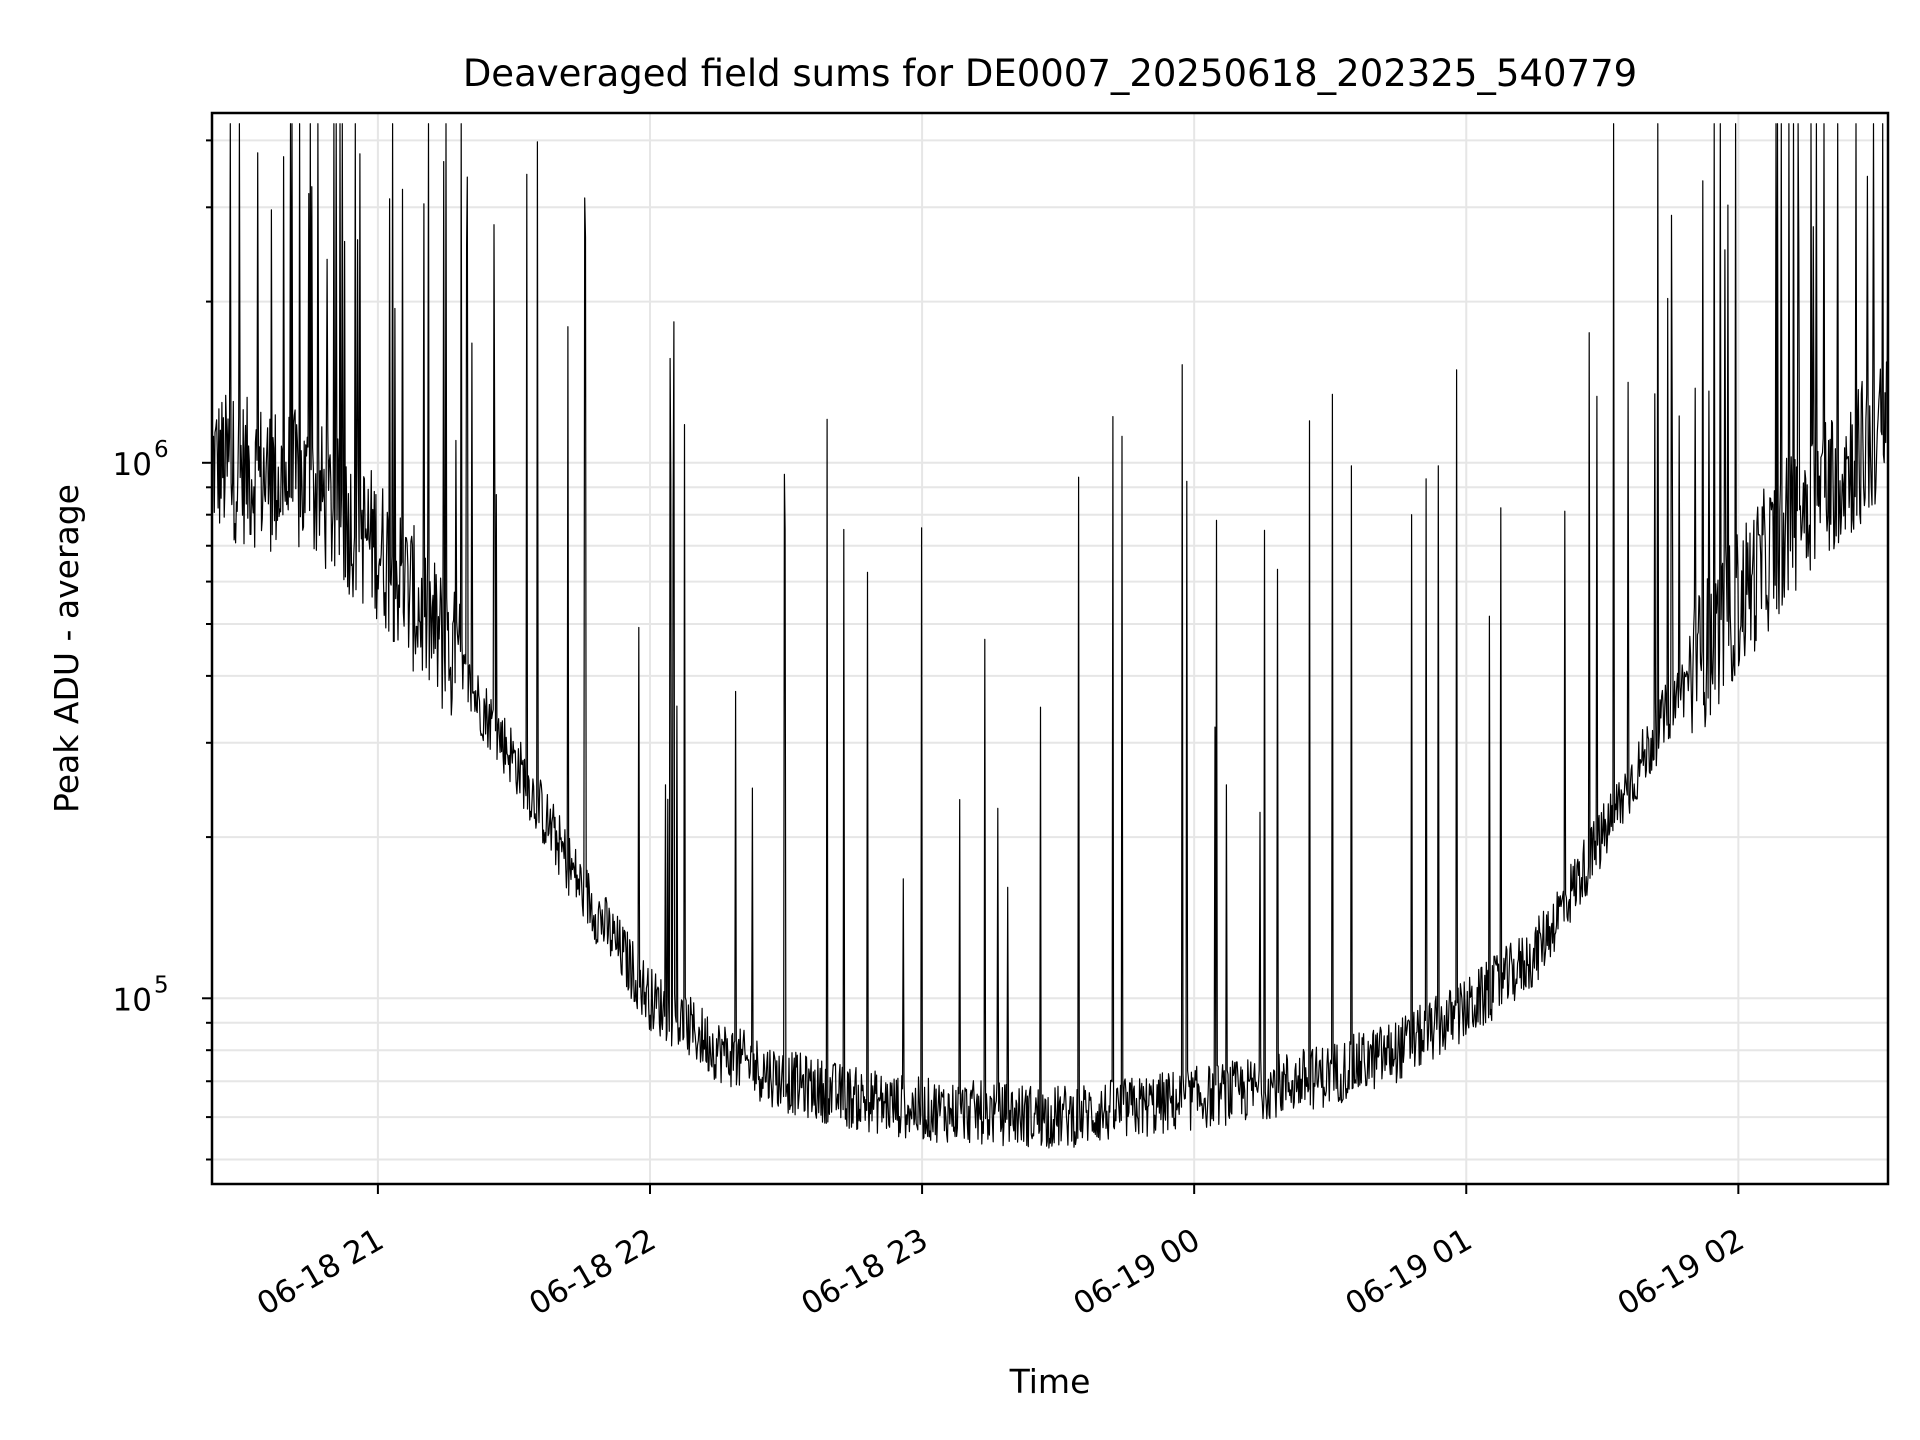 This screenshot has width=1920, height=1440. Describe the element at coordinates (1050, 1381) in the screenshot. I see `x-axis-label: Time` at that location.